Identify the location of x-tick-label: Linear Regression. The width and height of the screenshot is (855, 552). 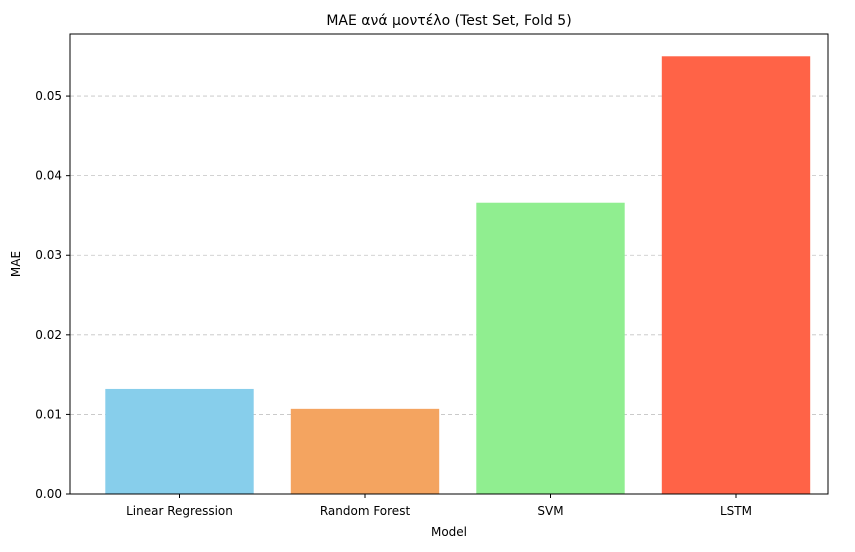
(179, 511).